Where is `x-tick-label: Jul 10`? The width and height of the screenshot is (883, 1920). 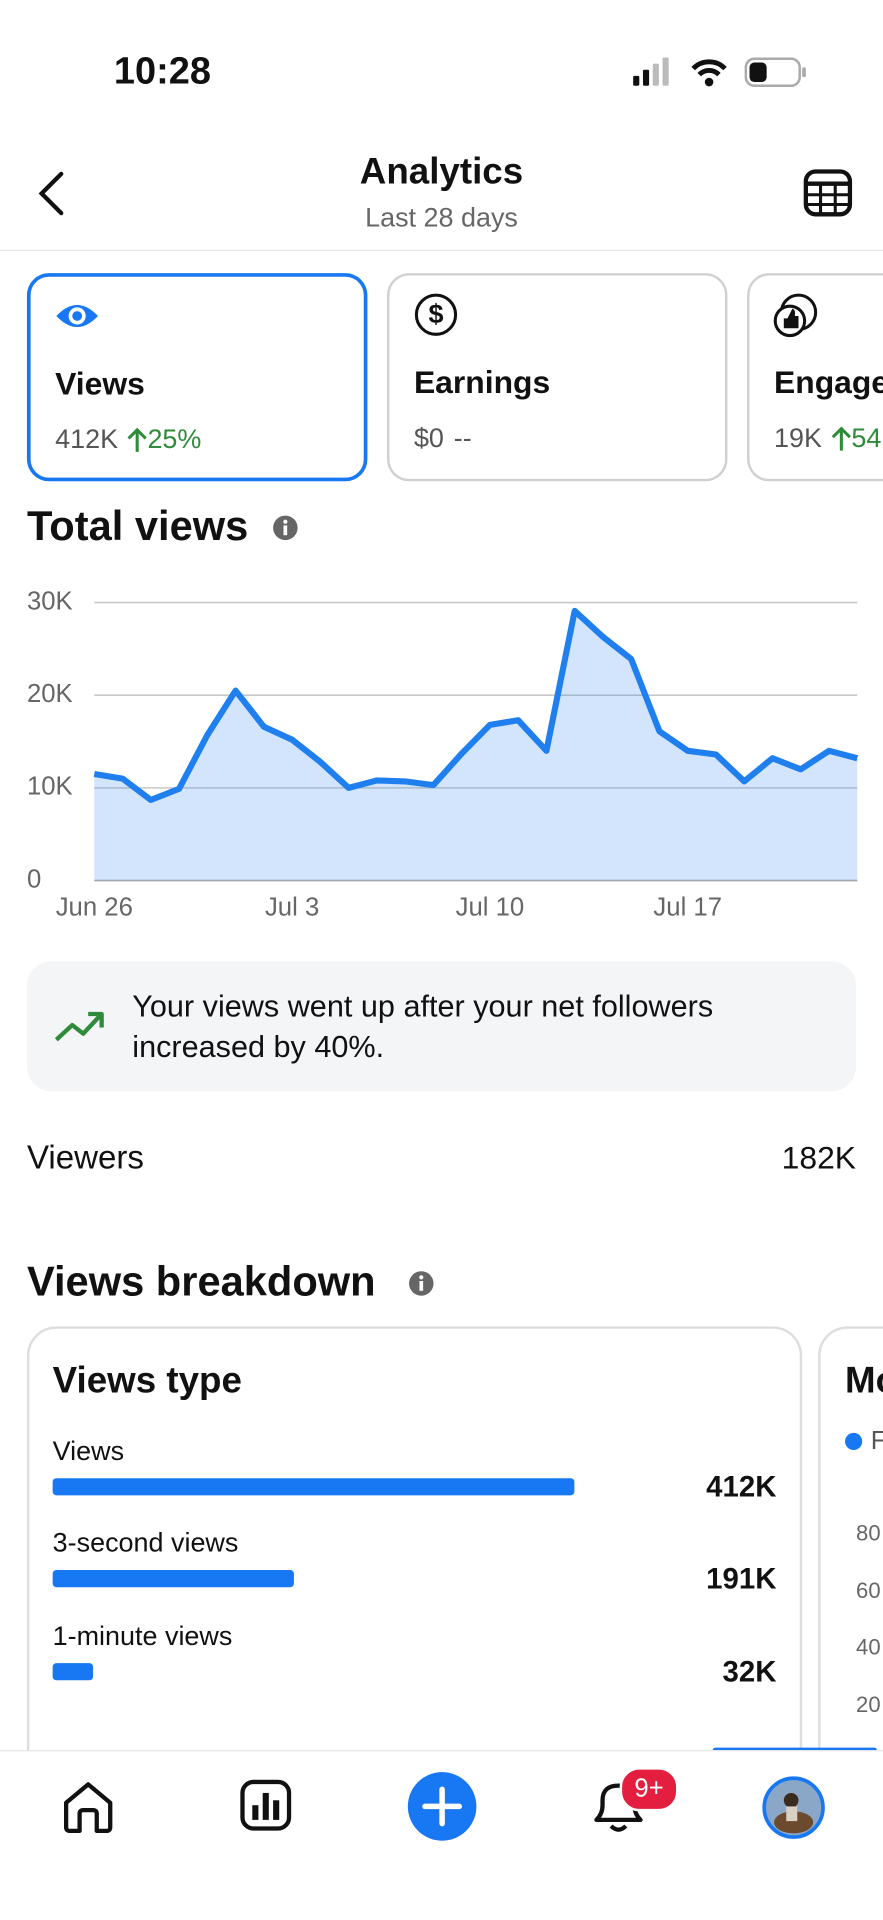 x-tick-label: Jul 10 is located at coordinates (490, 908).